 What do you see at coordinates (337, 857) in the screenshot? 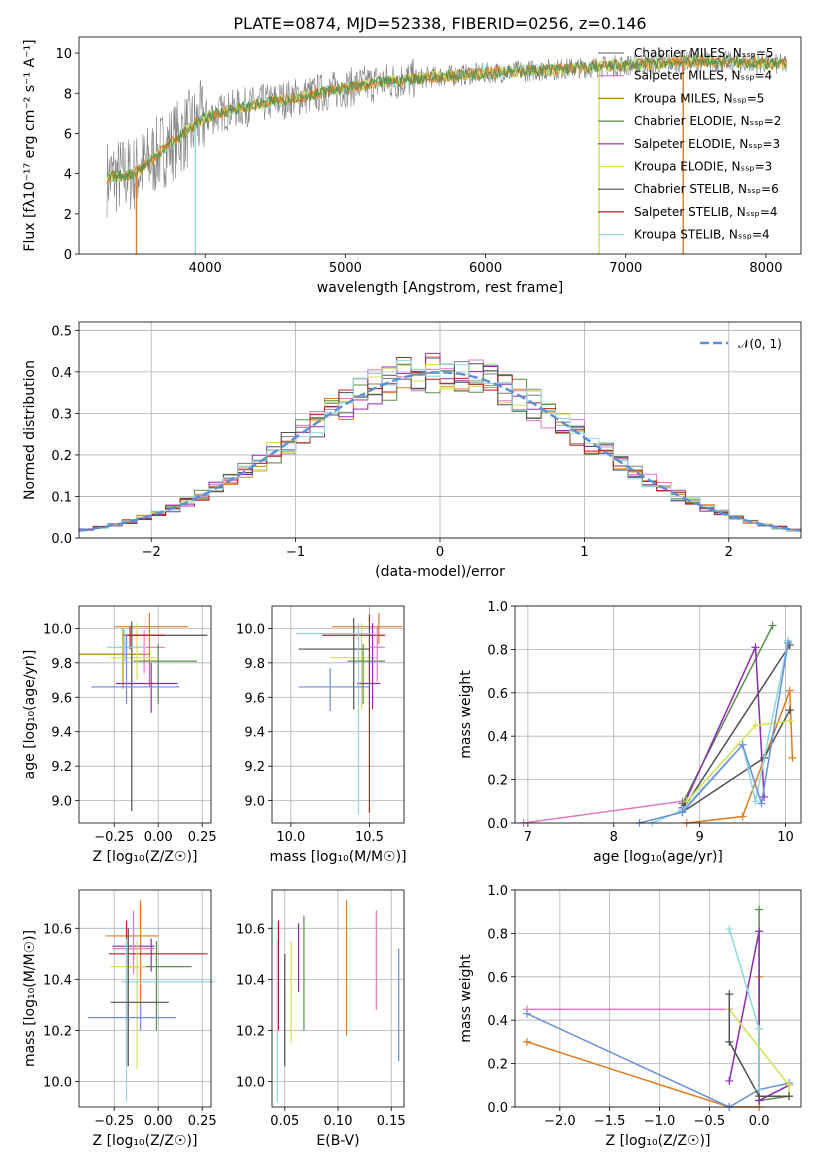
I see `x-axis-label: mass [log₁₀(M/M☉)]` at bounding box center [337, 857].